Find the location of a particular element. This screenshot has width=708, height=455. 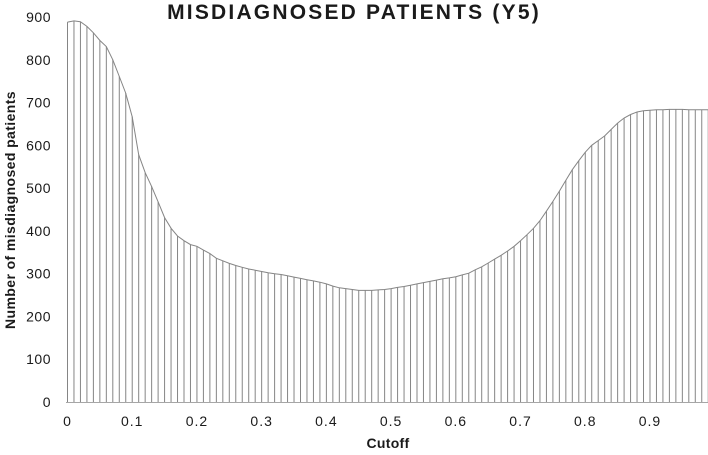

y-tick-label: 600 is located at coordinates (38, 145).